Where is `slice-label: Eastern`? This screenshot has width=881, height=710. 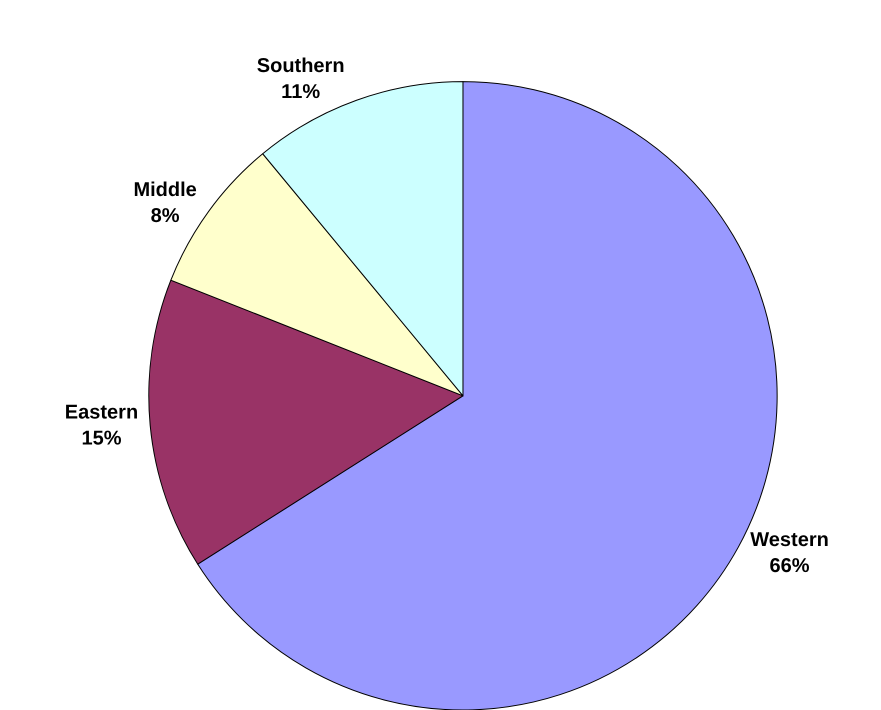 slice-label: Eastern is located at coordinates (101, 413).